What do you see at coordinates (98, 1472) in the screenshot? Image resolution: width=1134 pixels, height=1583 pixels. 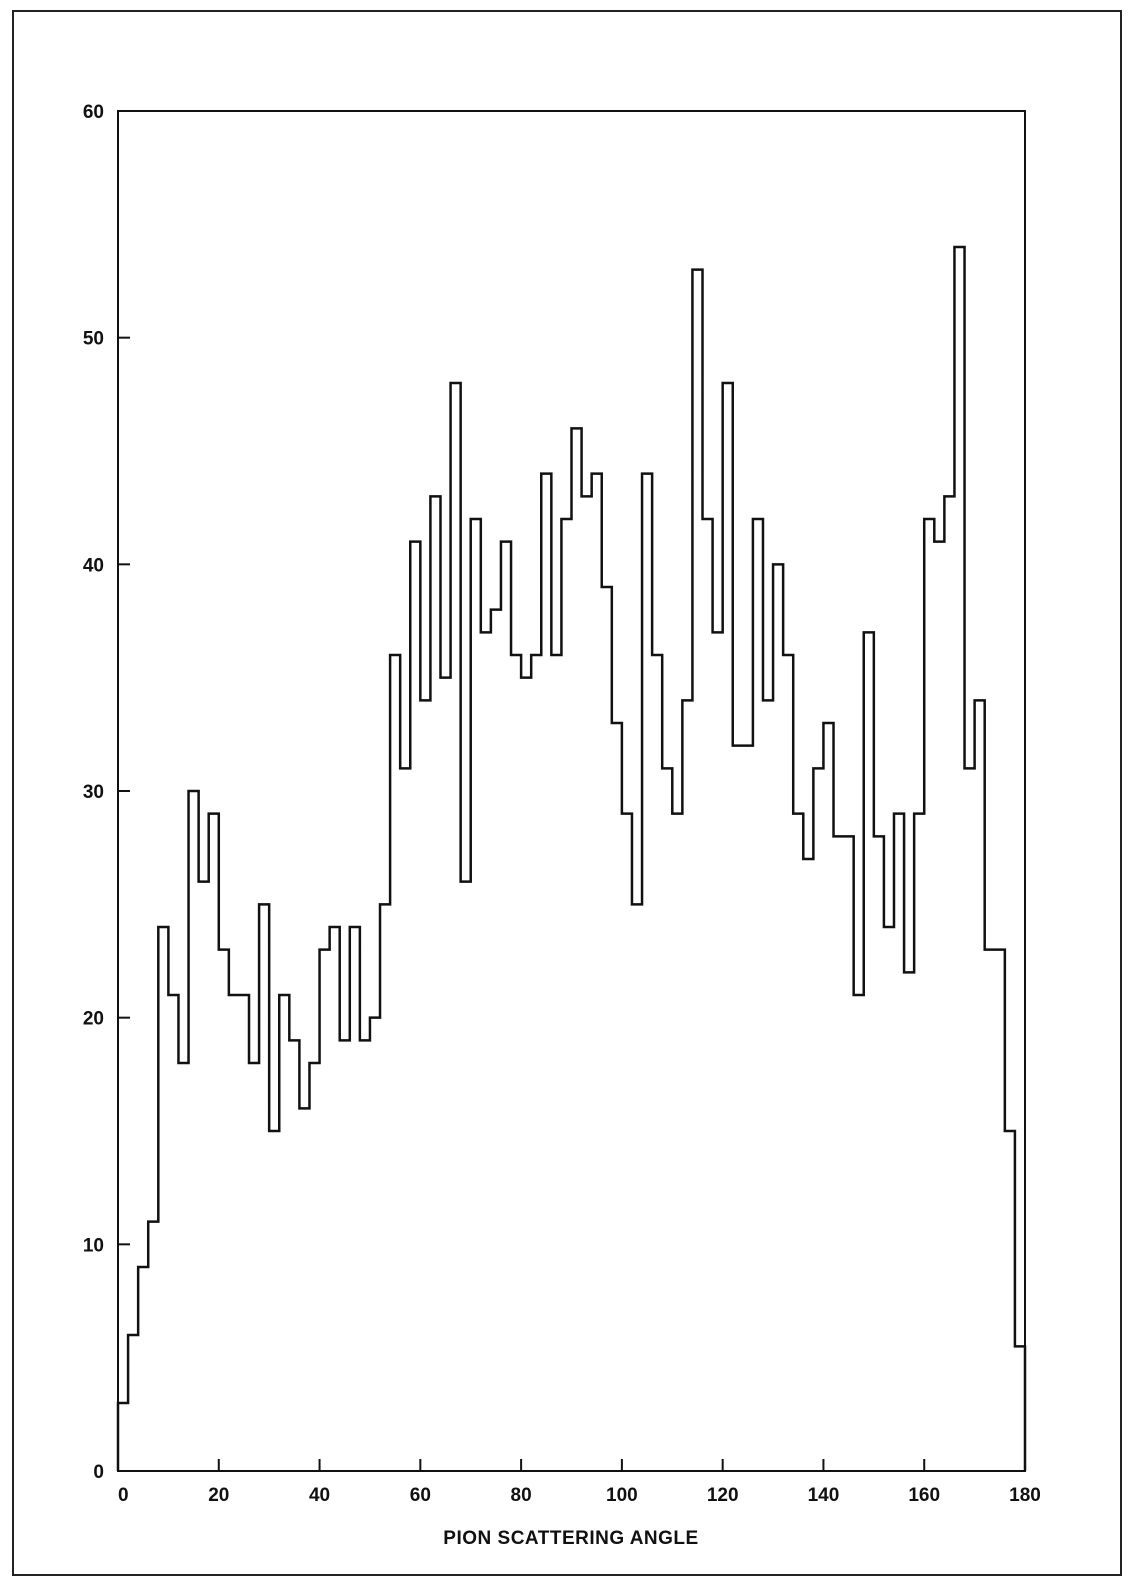 I see `y-tick-label: 0` at bounding box center [98, 1472].